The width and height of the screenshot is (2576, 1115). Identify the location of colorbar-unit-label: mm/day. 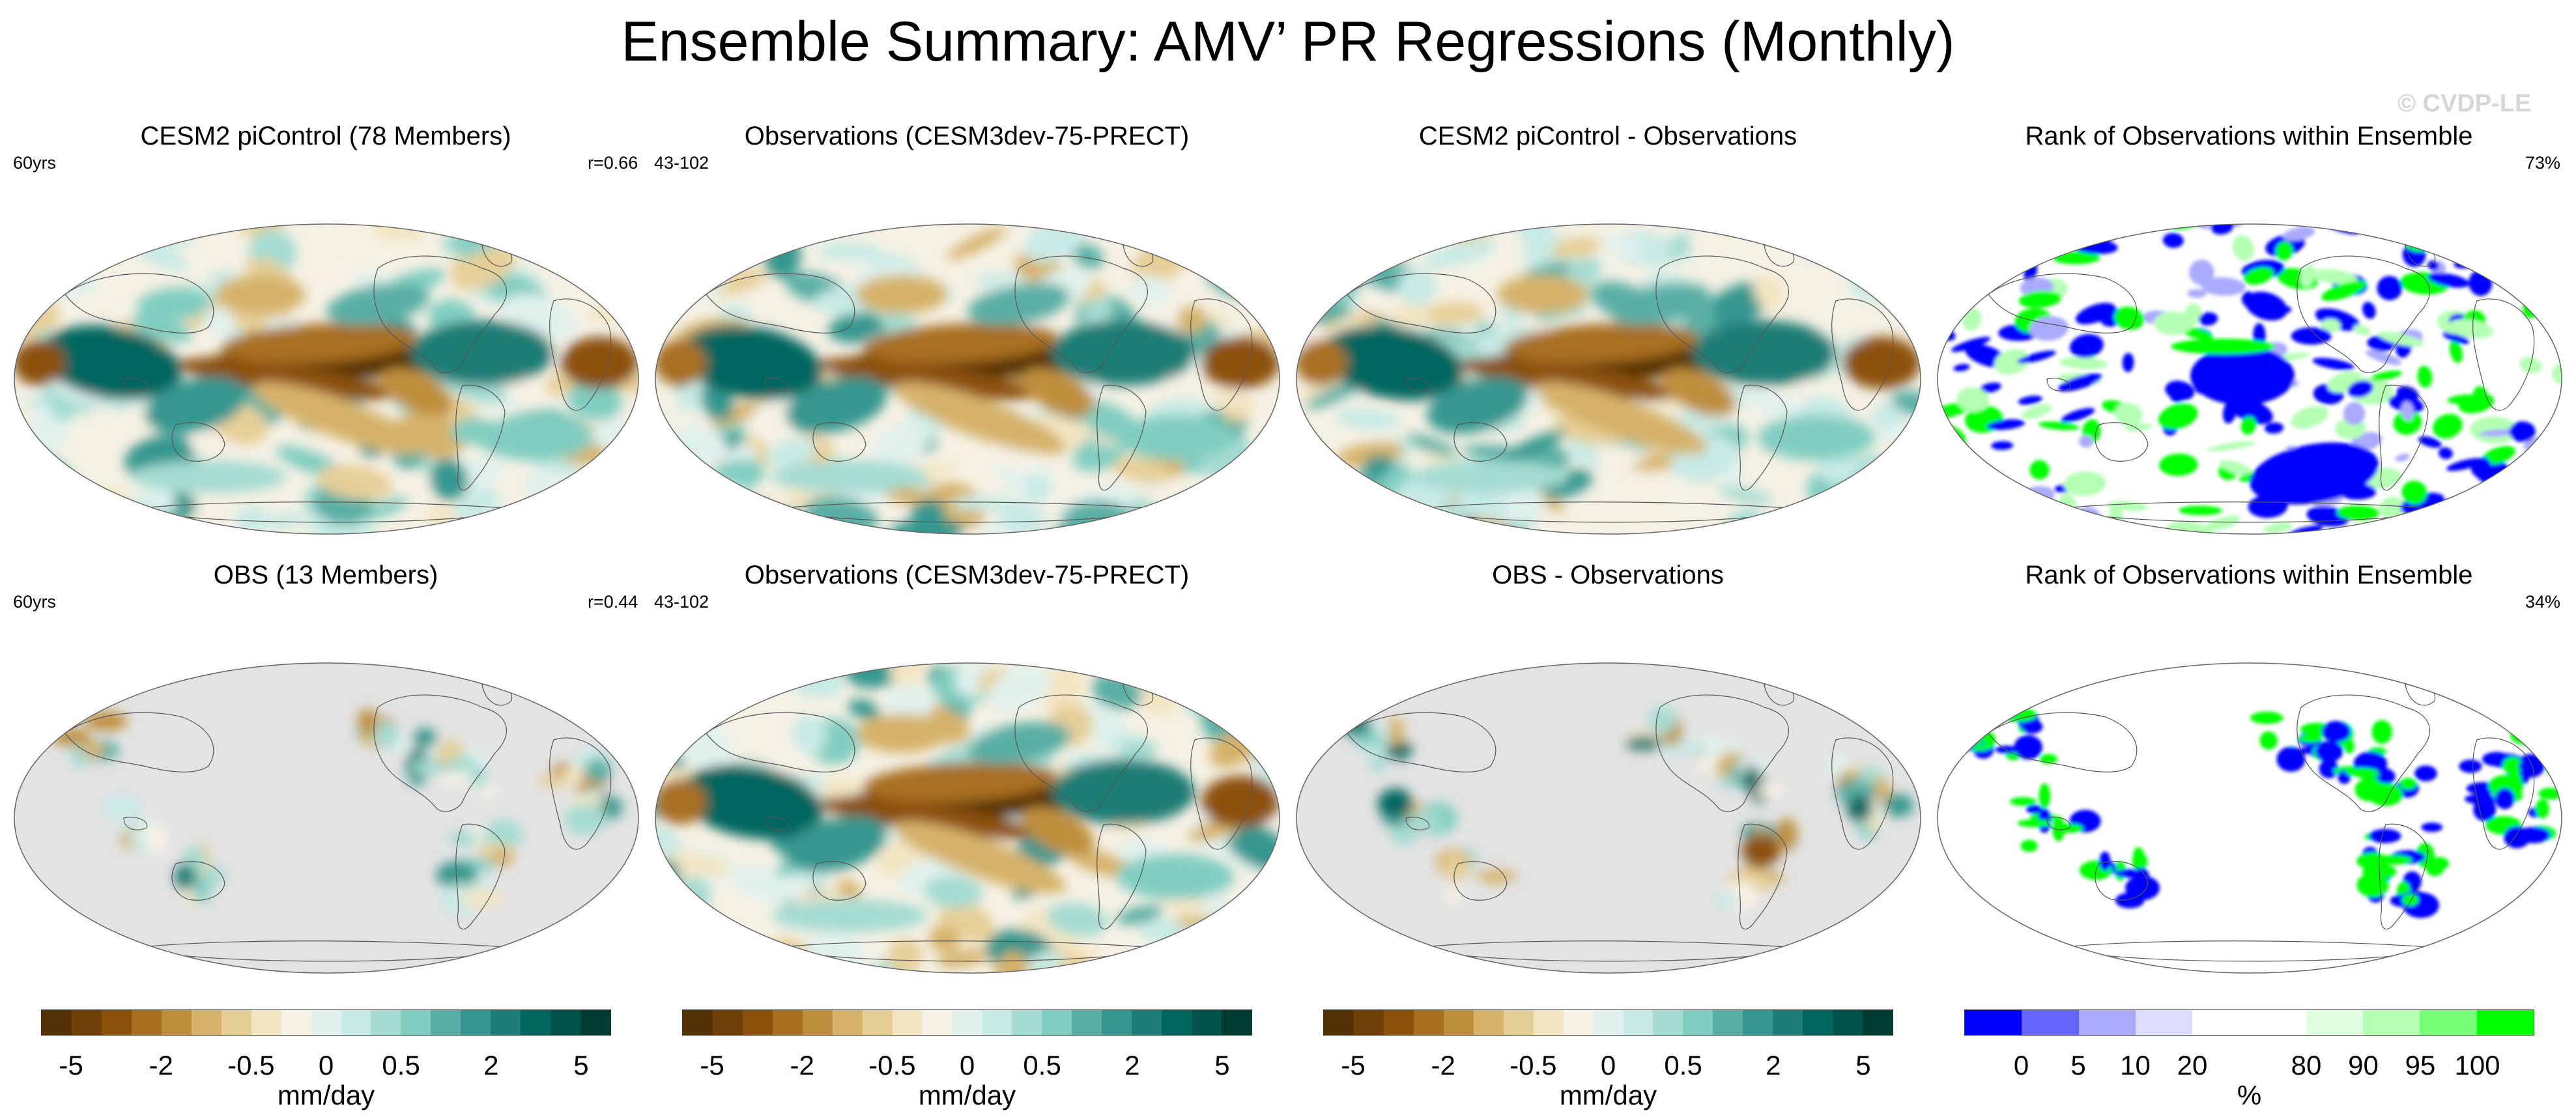
(1608, 1095).